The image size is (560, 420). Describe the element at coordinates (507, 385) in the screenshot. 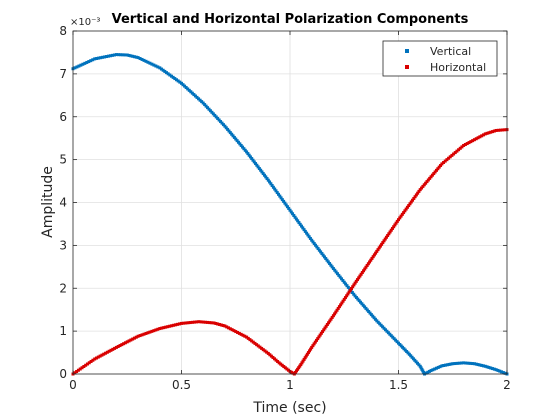

I see `x-tick-label: 2` at that location.